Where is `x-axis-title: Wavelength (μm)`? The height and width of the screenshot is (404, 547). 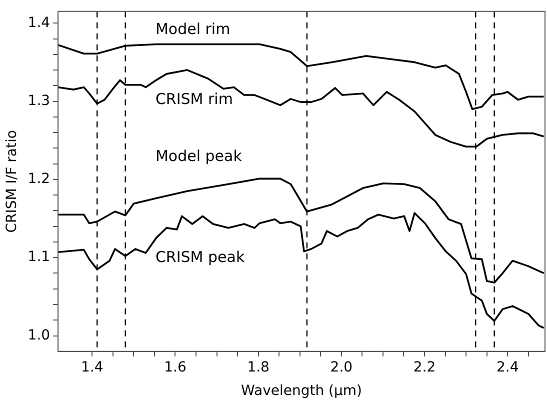
x-axis-title: Wavelength (μm) is located at coordinates (301, 391).